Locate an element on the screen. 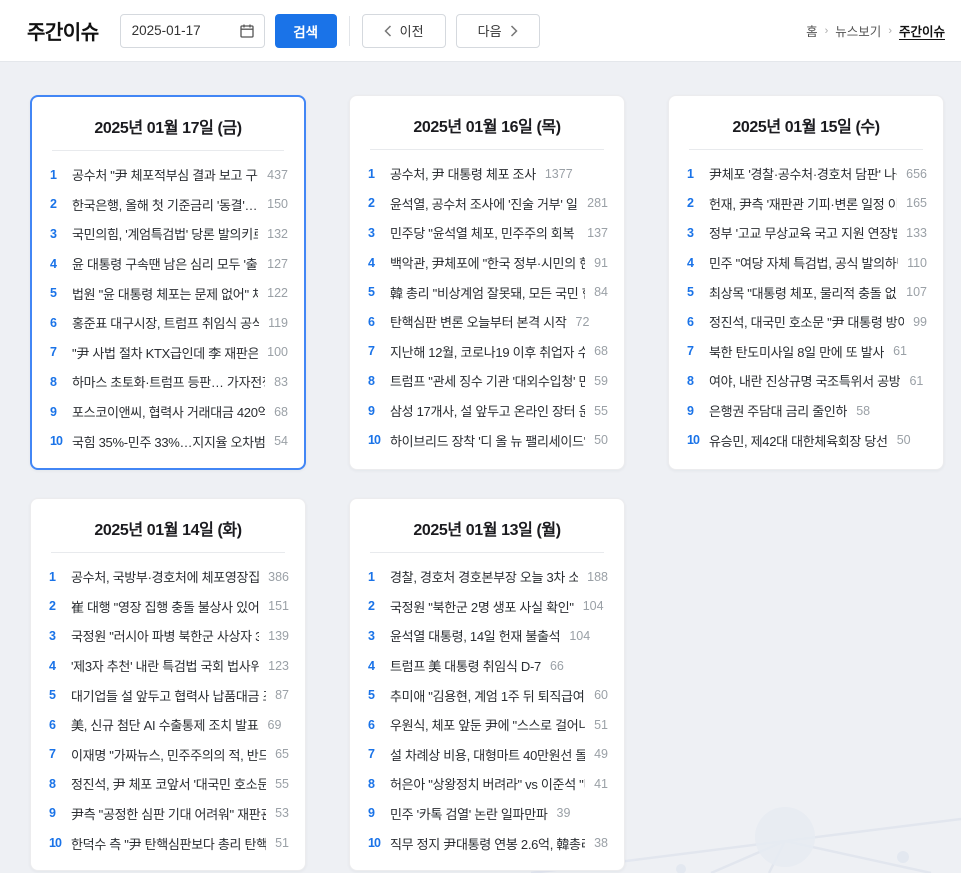 The height and width of the screenshot is (873, 961). issue-item: 8 여야, 내란 진상규명 국조특위서 공방 61 is located at coordinates (807, 381).